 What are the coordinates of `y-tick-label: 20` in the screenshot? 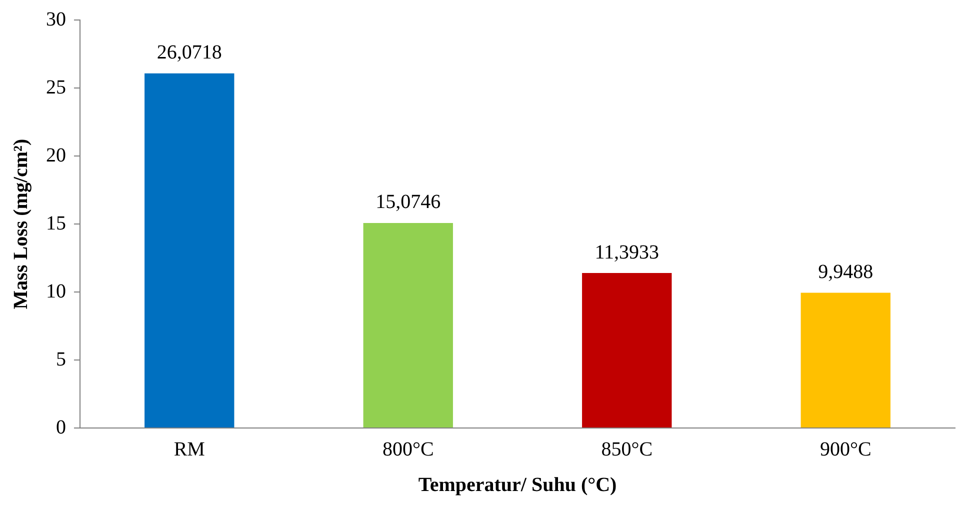 It's located at (56, 155).